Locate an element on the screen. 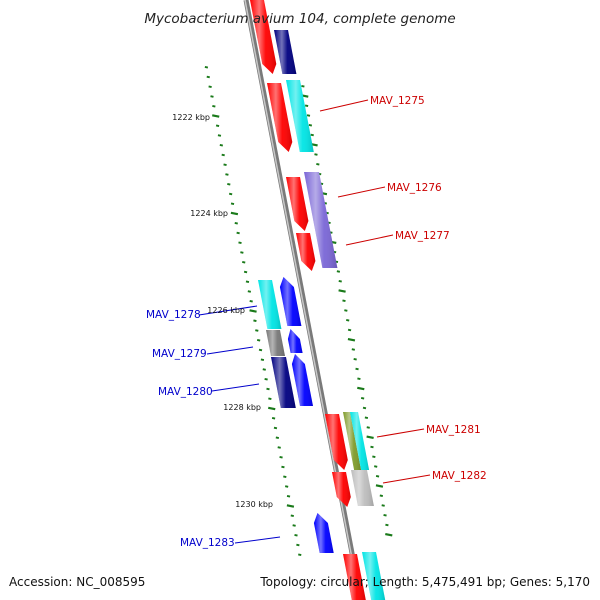 This screenshot has width=600, height=600. feature-cyan-b is located at coordinates (374, 576).